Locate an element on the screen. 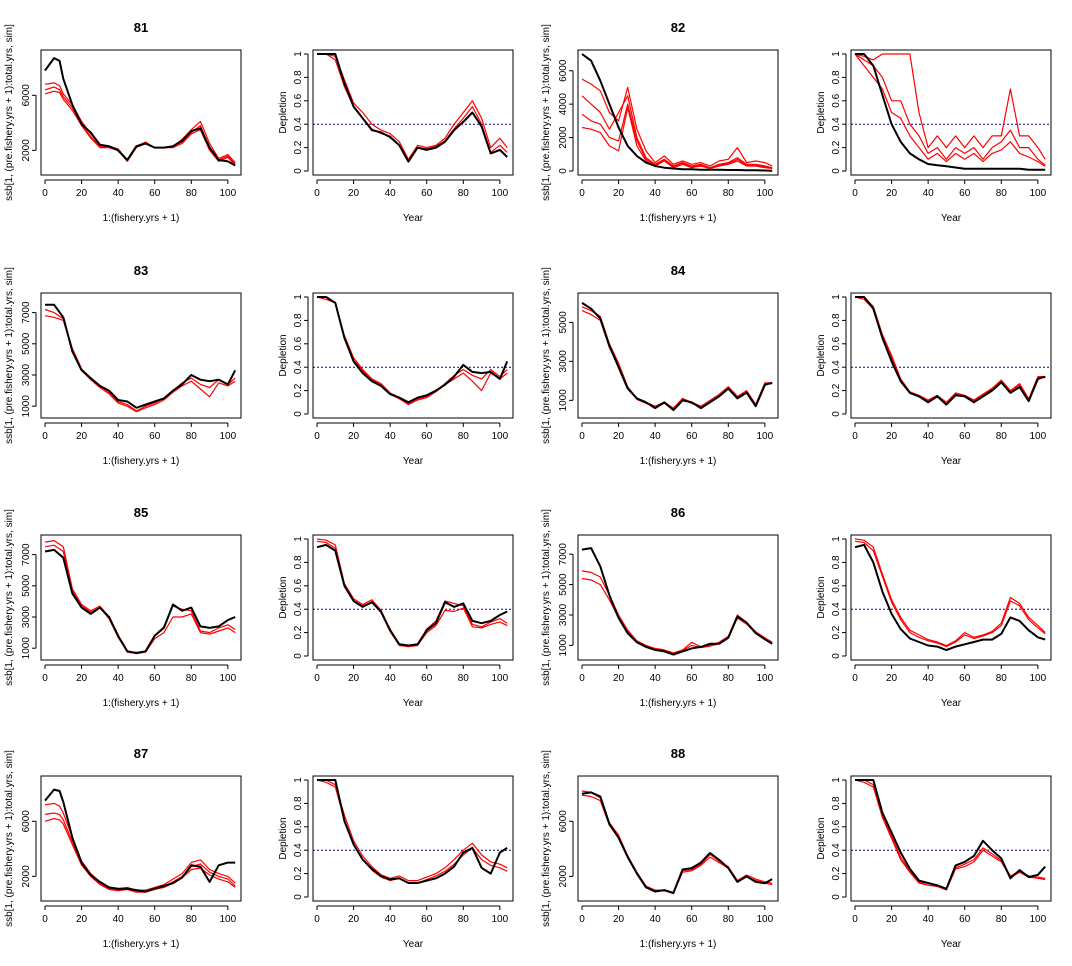 This screenshot has height=966, width=1072. y-axis-label: Depletion is located at coordinates (283, 112).